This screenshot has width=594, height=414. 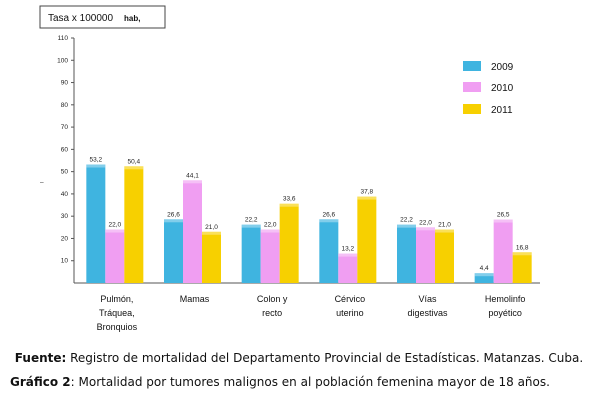 I want to click on data-label: 13,2, so click(x=348, y=249).